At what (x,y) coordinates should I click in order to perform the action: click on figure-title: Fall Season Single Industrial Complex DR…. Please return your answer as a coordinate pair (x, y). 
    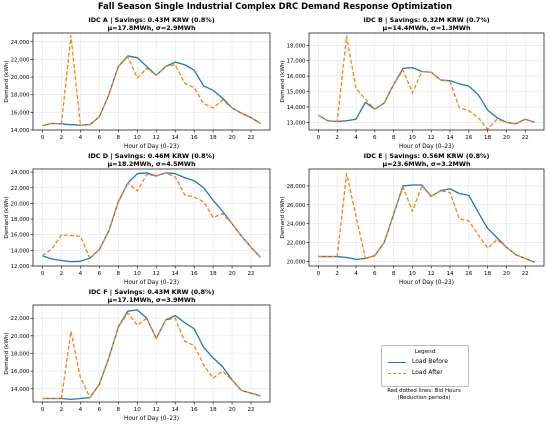
    Looking at the image, I should click on (275, 6).